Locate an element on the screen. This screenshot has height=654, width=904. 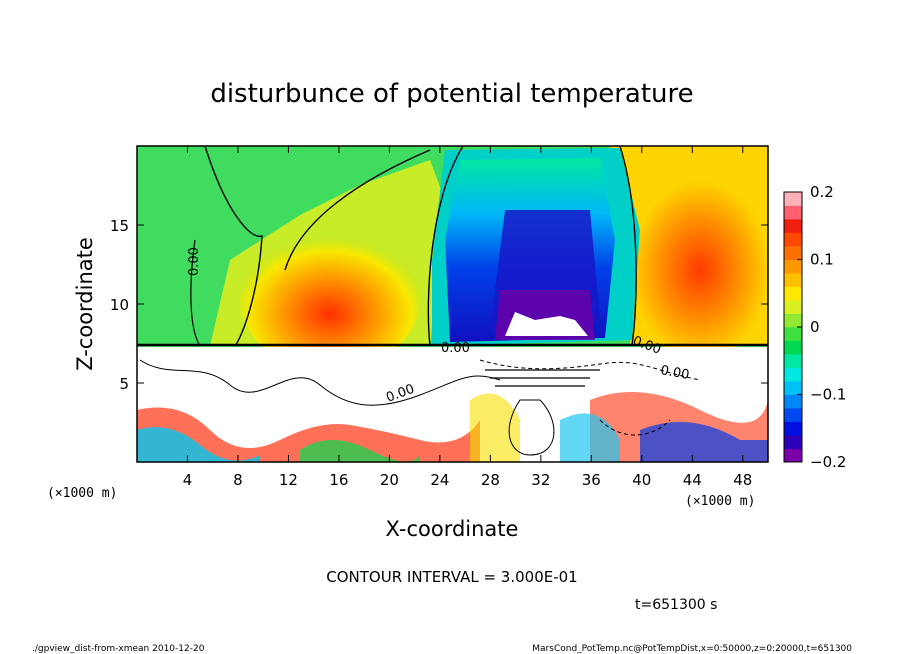
colorbar-tick-label: −0.1 is located at coordinates (828, 395).